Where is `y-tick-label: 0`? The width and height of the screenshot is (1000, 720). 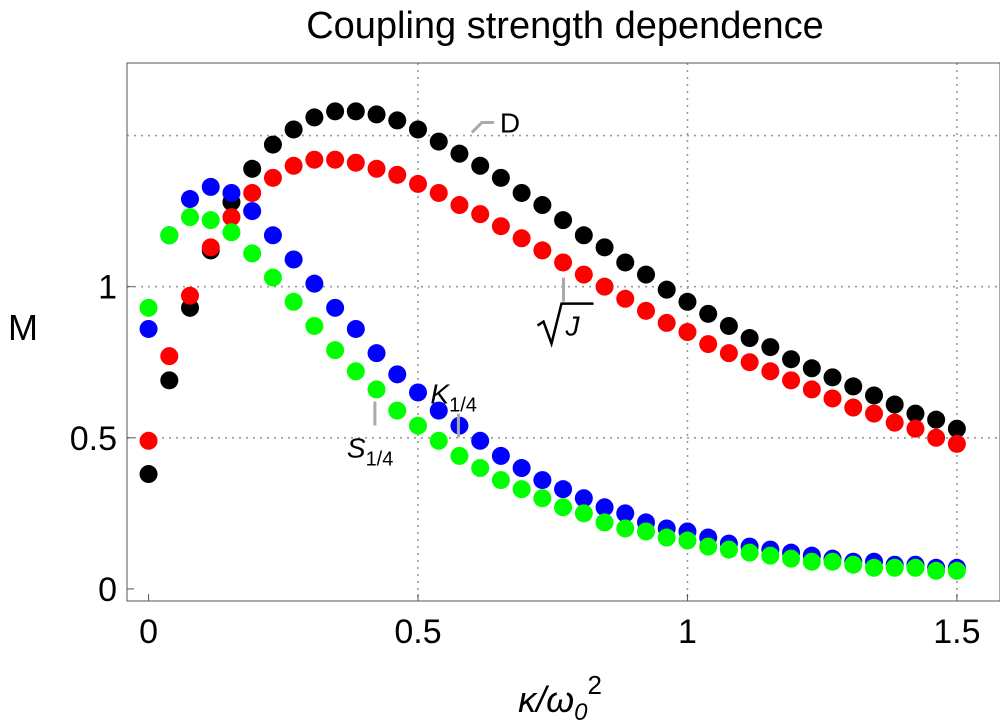
y-tick-label: 0 is located at coordinates (107, 590).